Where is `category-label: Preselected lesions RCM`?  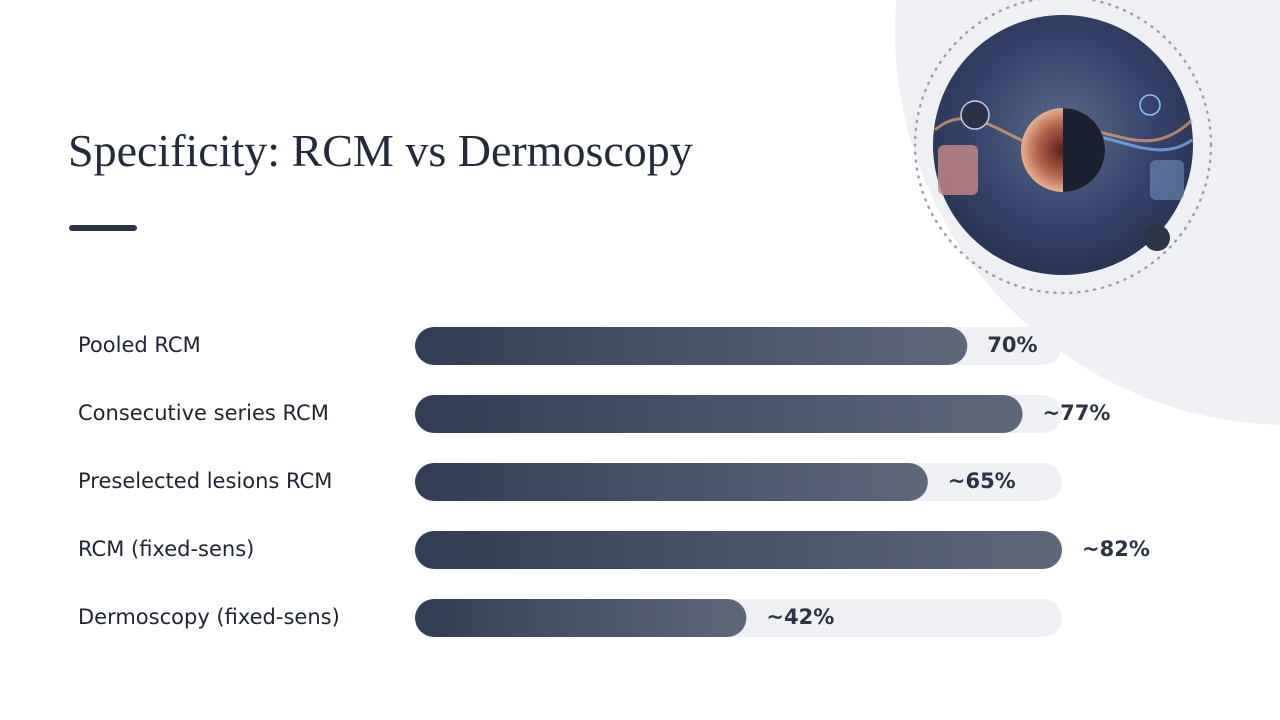 category-label: Preselected lesions RCM is located at coordinates (205, 481).